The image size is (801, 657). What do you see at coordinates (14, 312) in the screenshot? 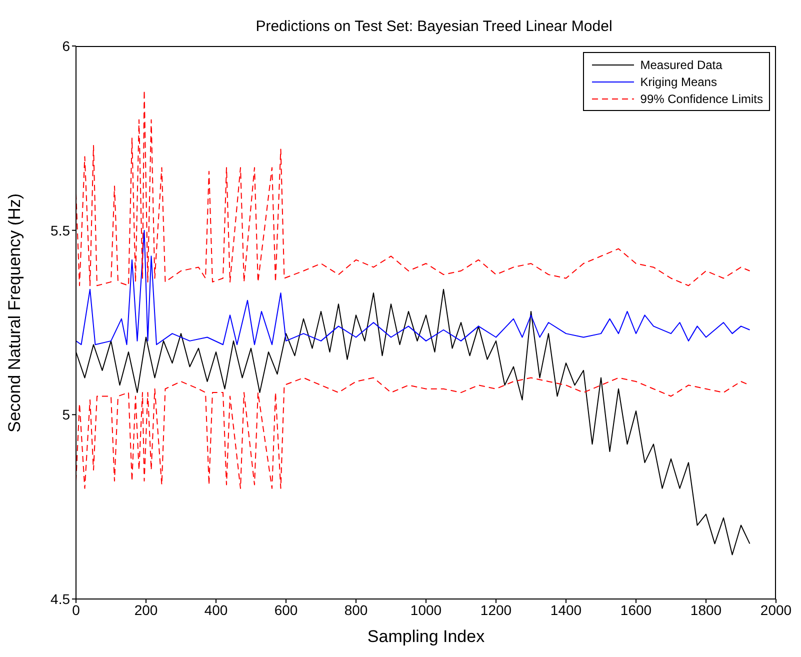
I see `y-axis-title: Second Natural Frequency (Hz)` at bounding box center [14, 312].